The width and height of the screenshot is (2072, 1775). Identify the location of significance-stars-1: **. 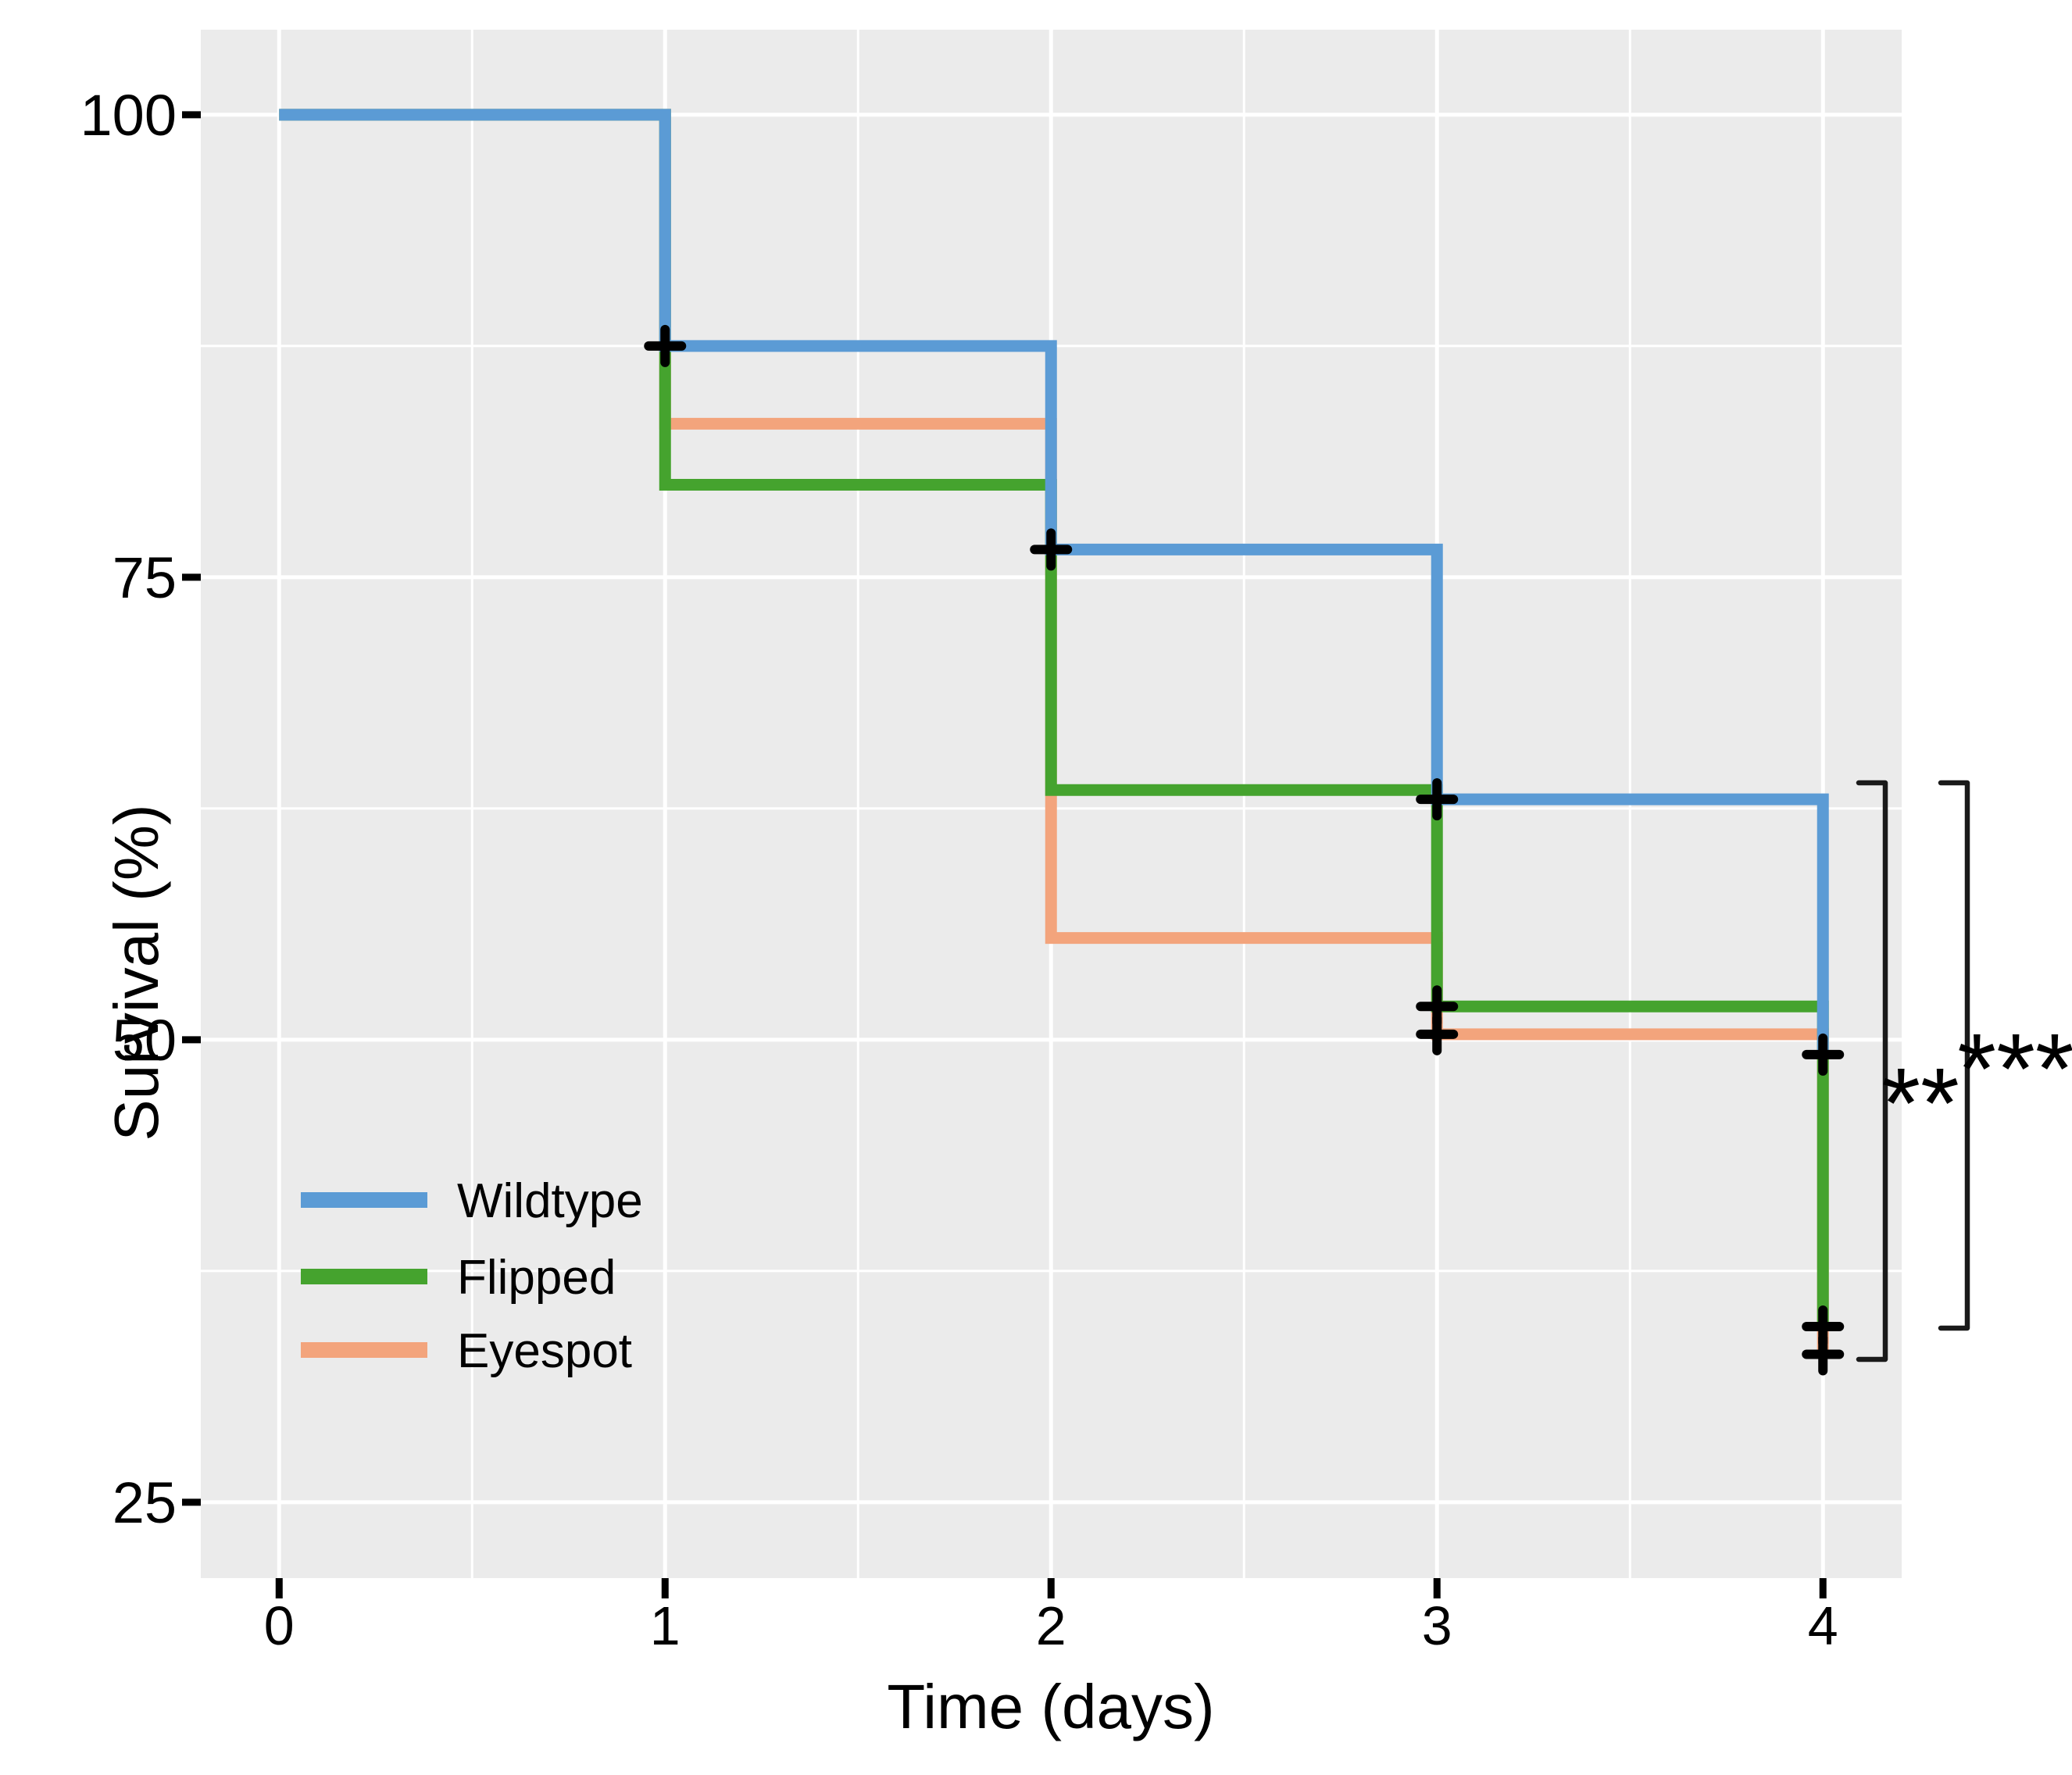
(1920, 1103).